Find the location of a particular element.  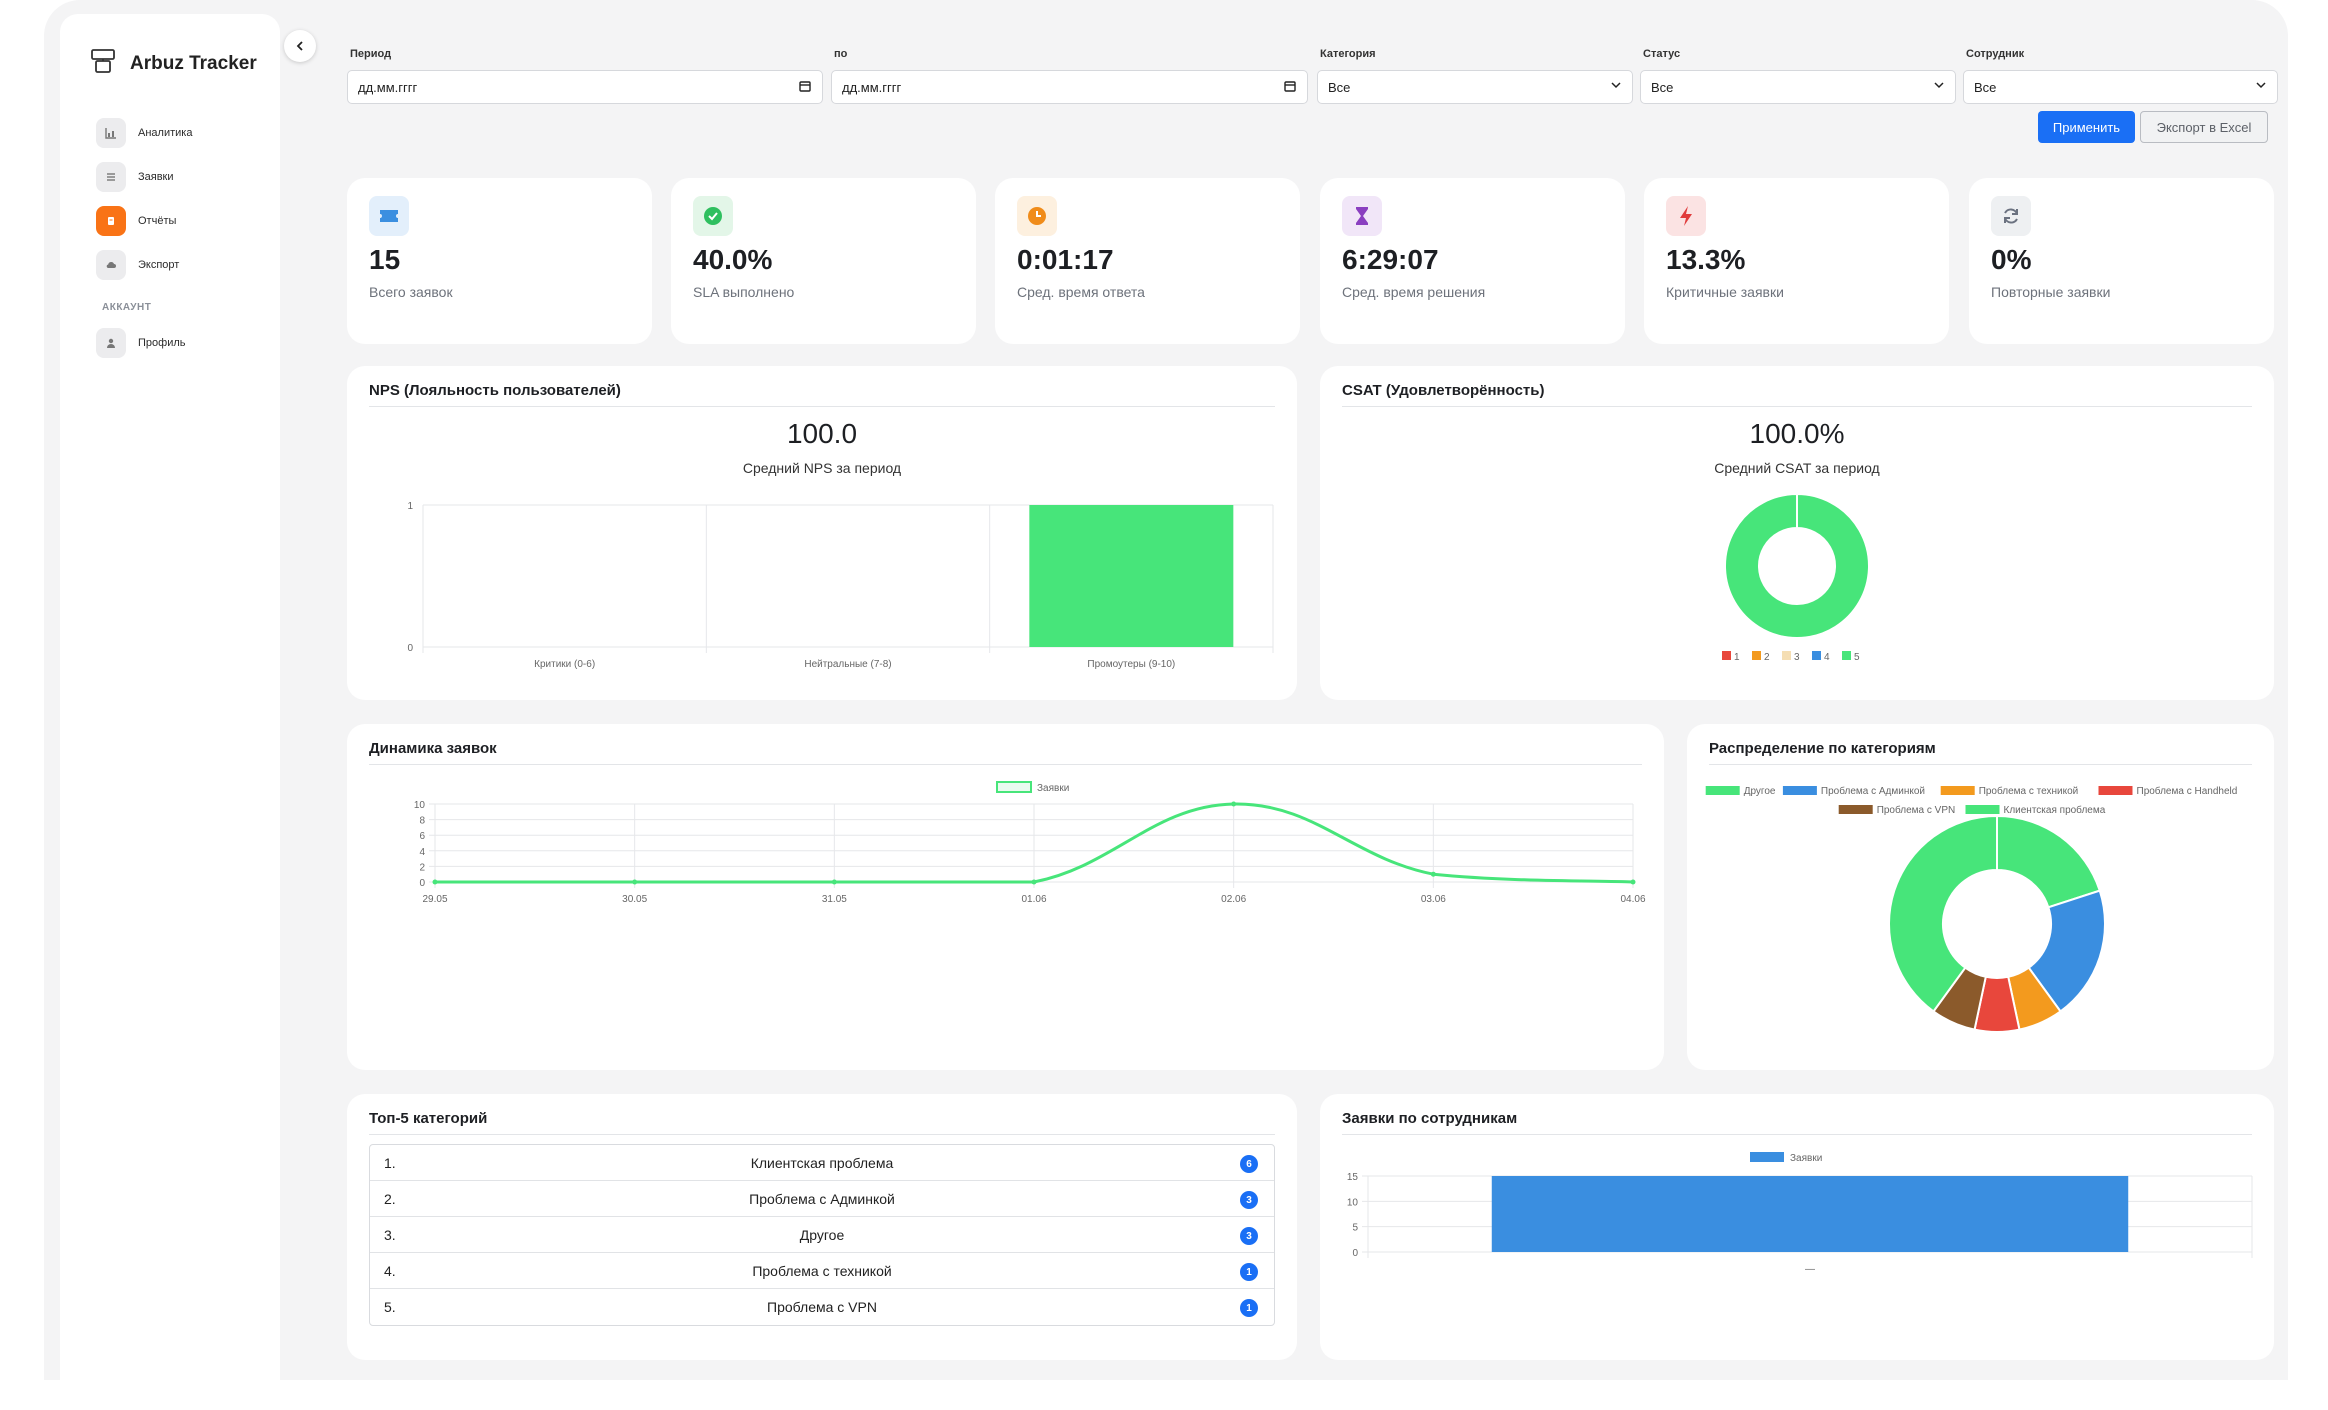

sidebar-item-label: Заявки is located at coordinates (156, 177).